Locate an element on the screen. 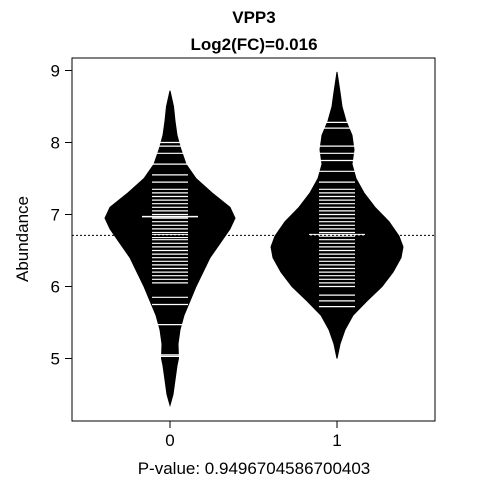 The image size is (480, 480). y-tick-label: 8 is located at coordinates (55, 143).